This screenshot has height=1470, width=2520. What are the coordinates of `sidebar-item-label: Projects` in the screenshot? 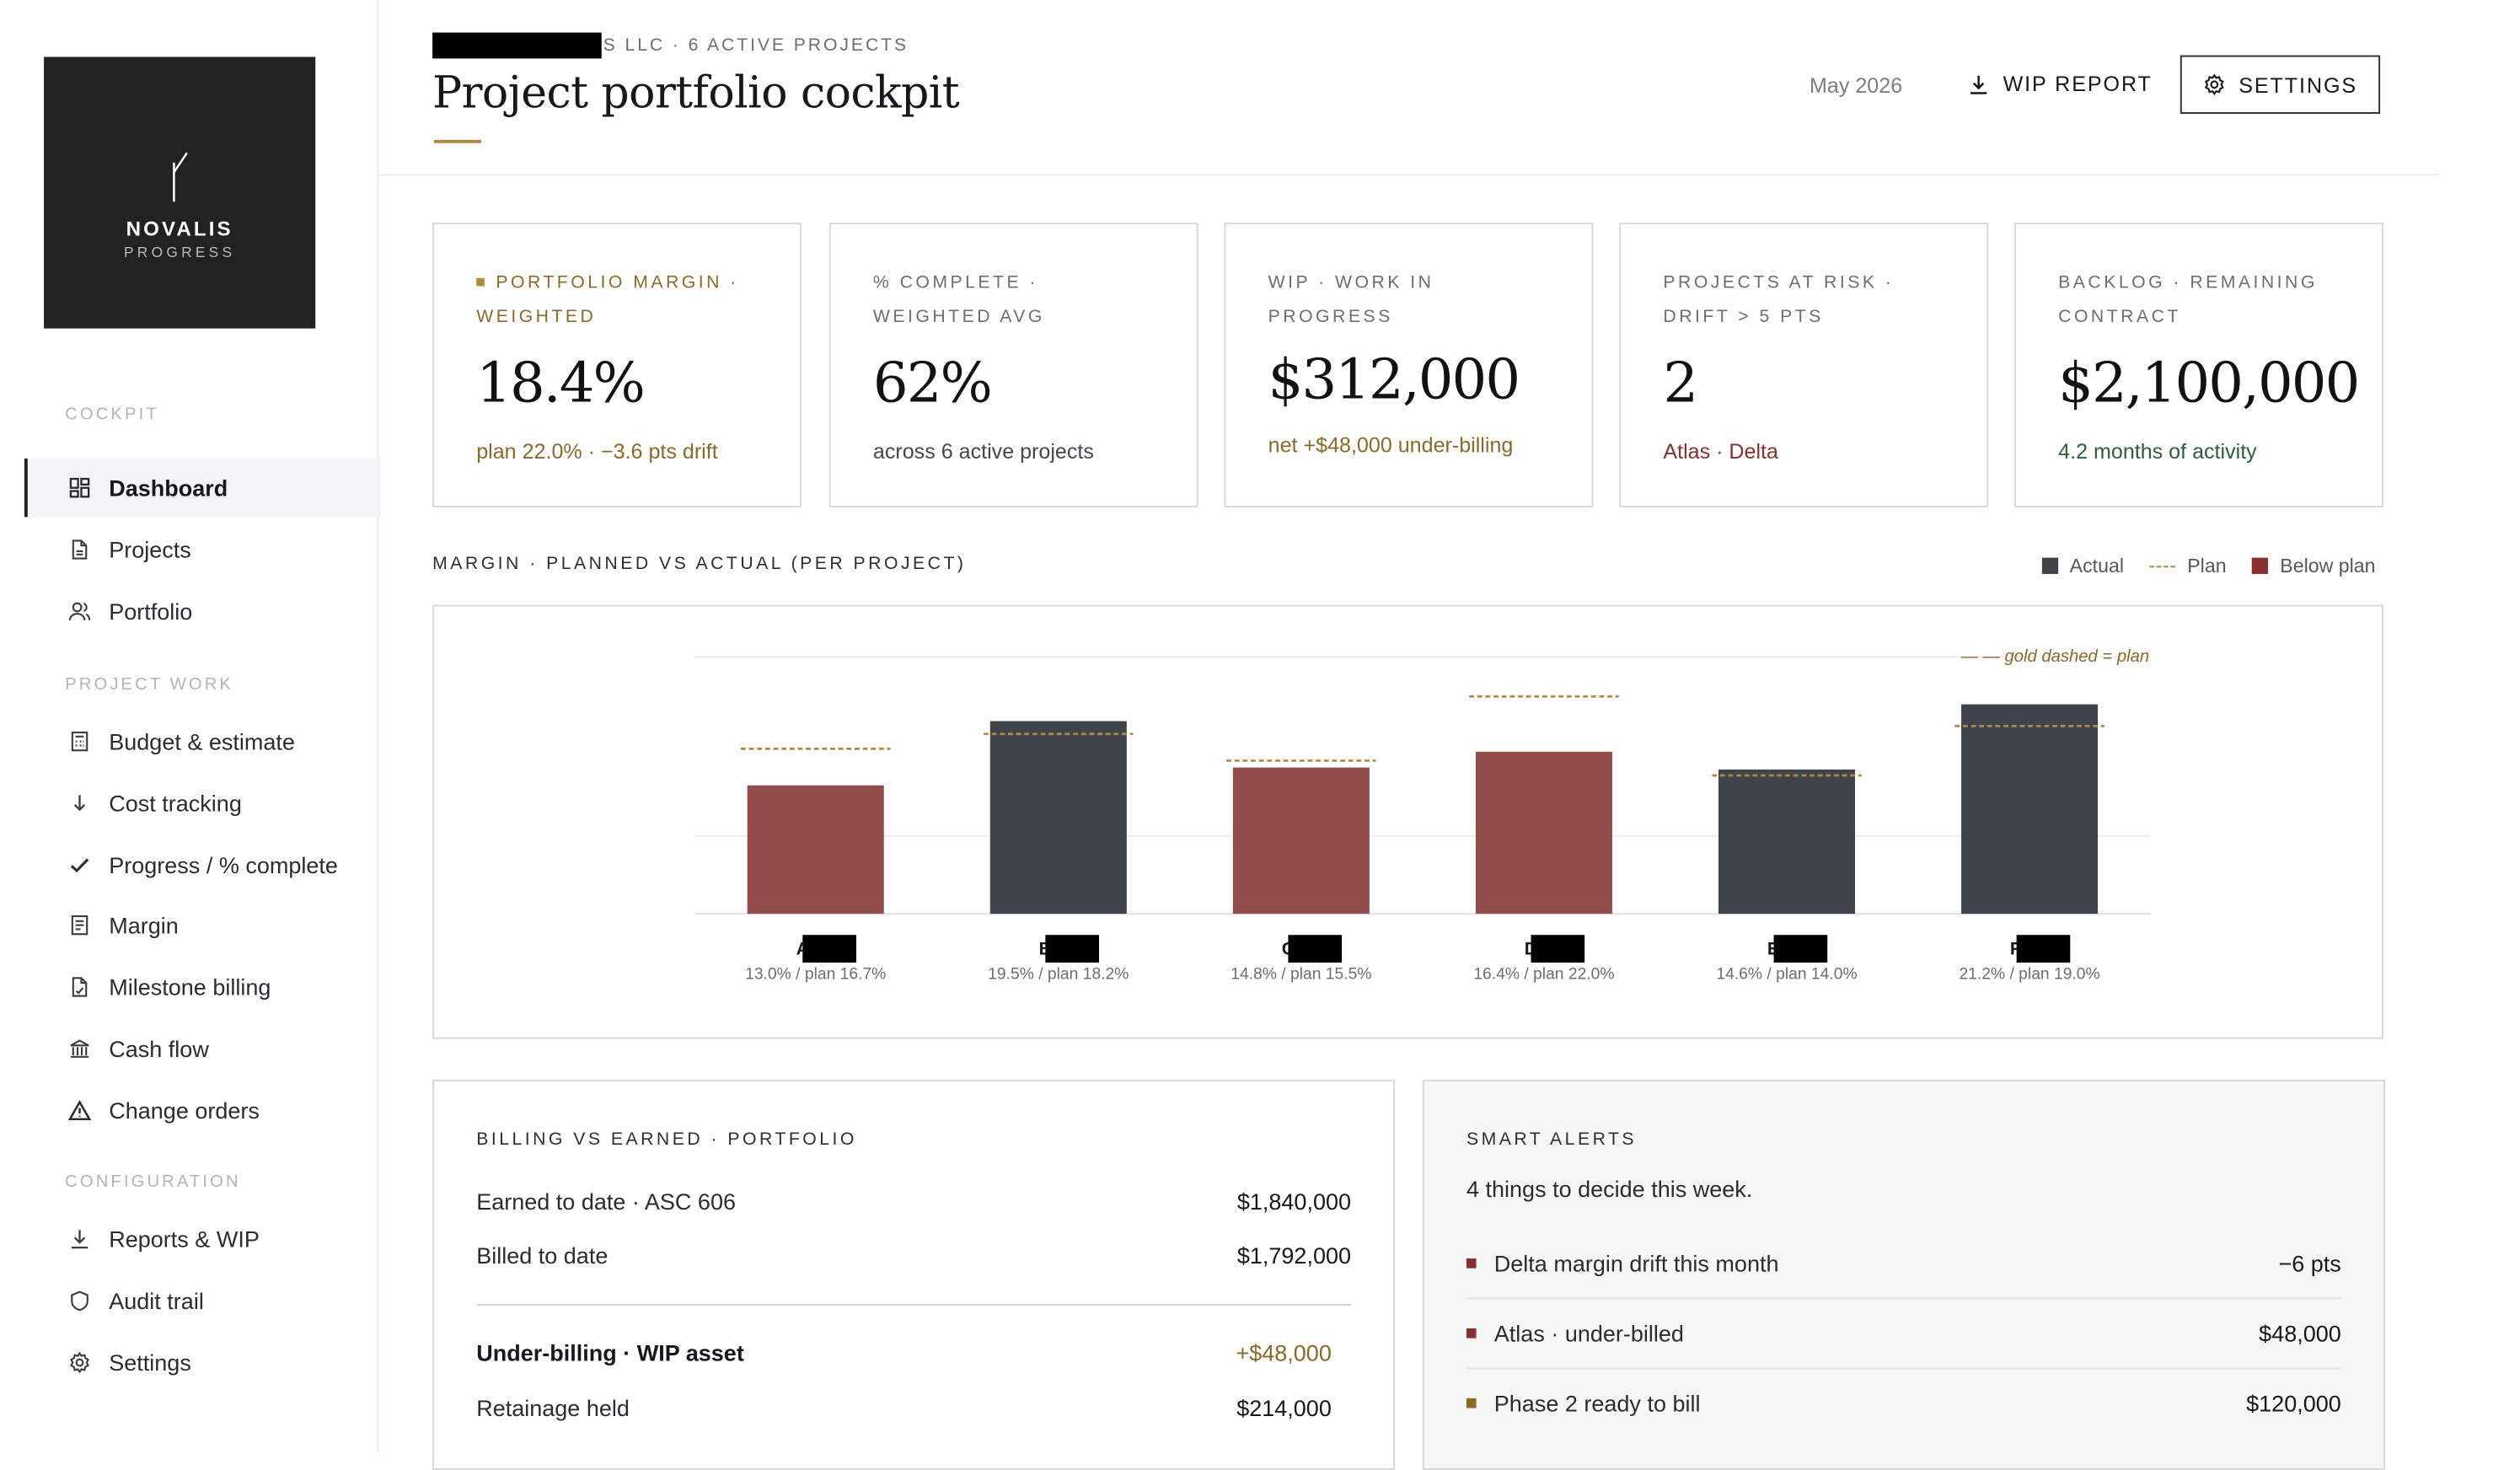 It's located at (150, 549).